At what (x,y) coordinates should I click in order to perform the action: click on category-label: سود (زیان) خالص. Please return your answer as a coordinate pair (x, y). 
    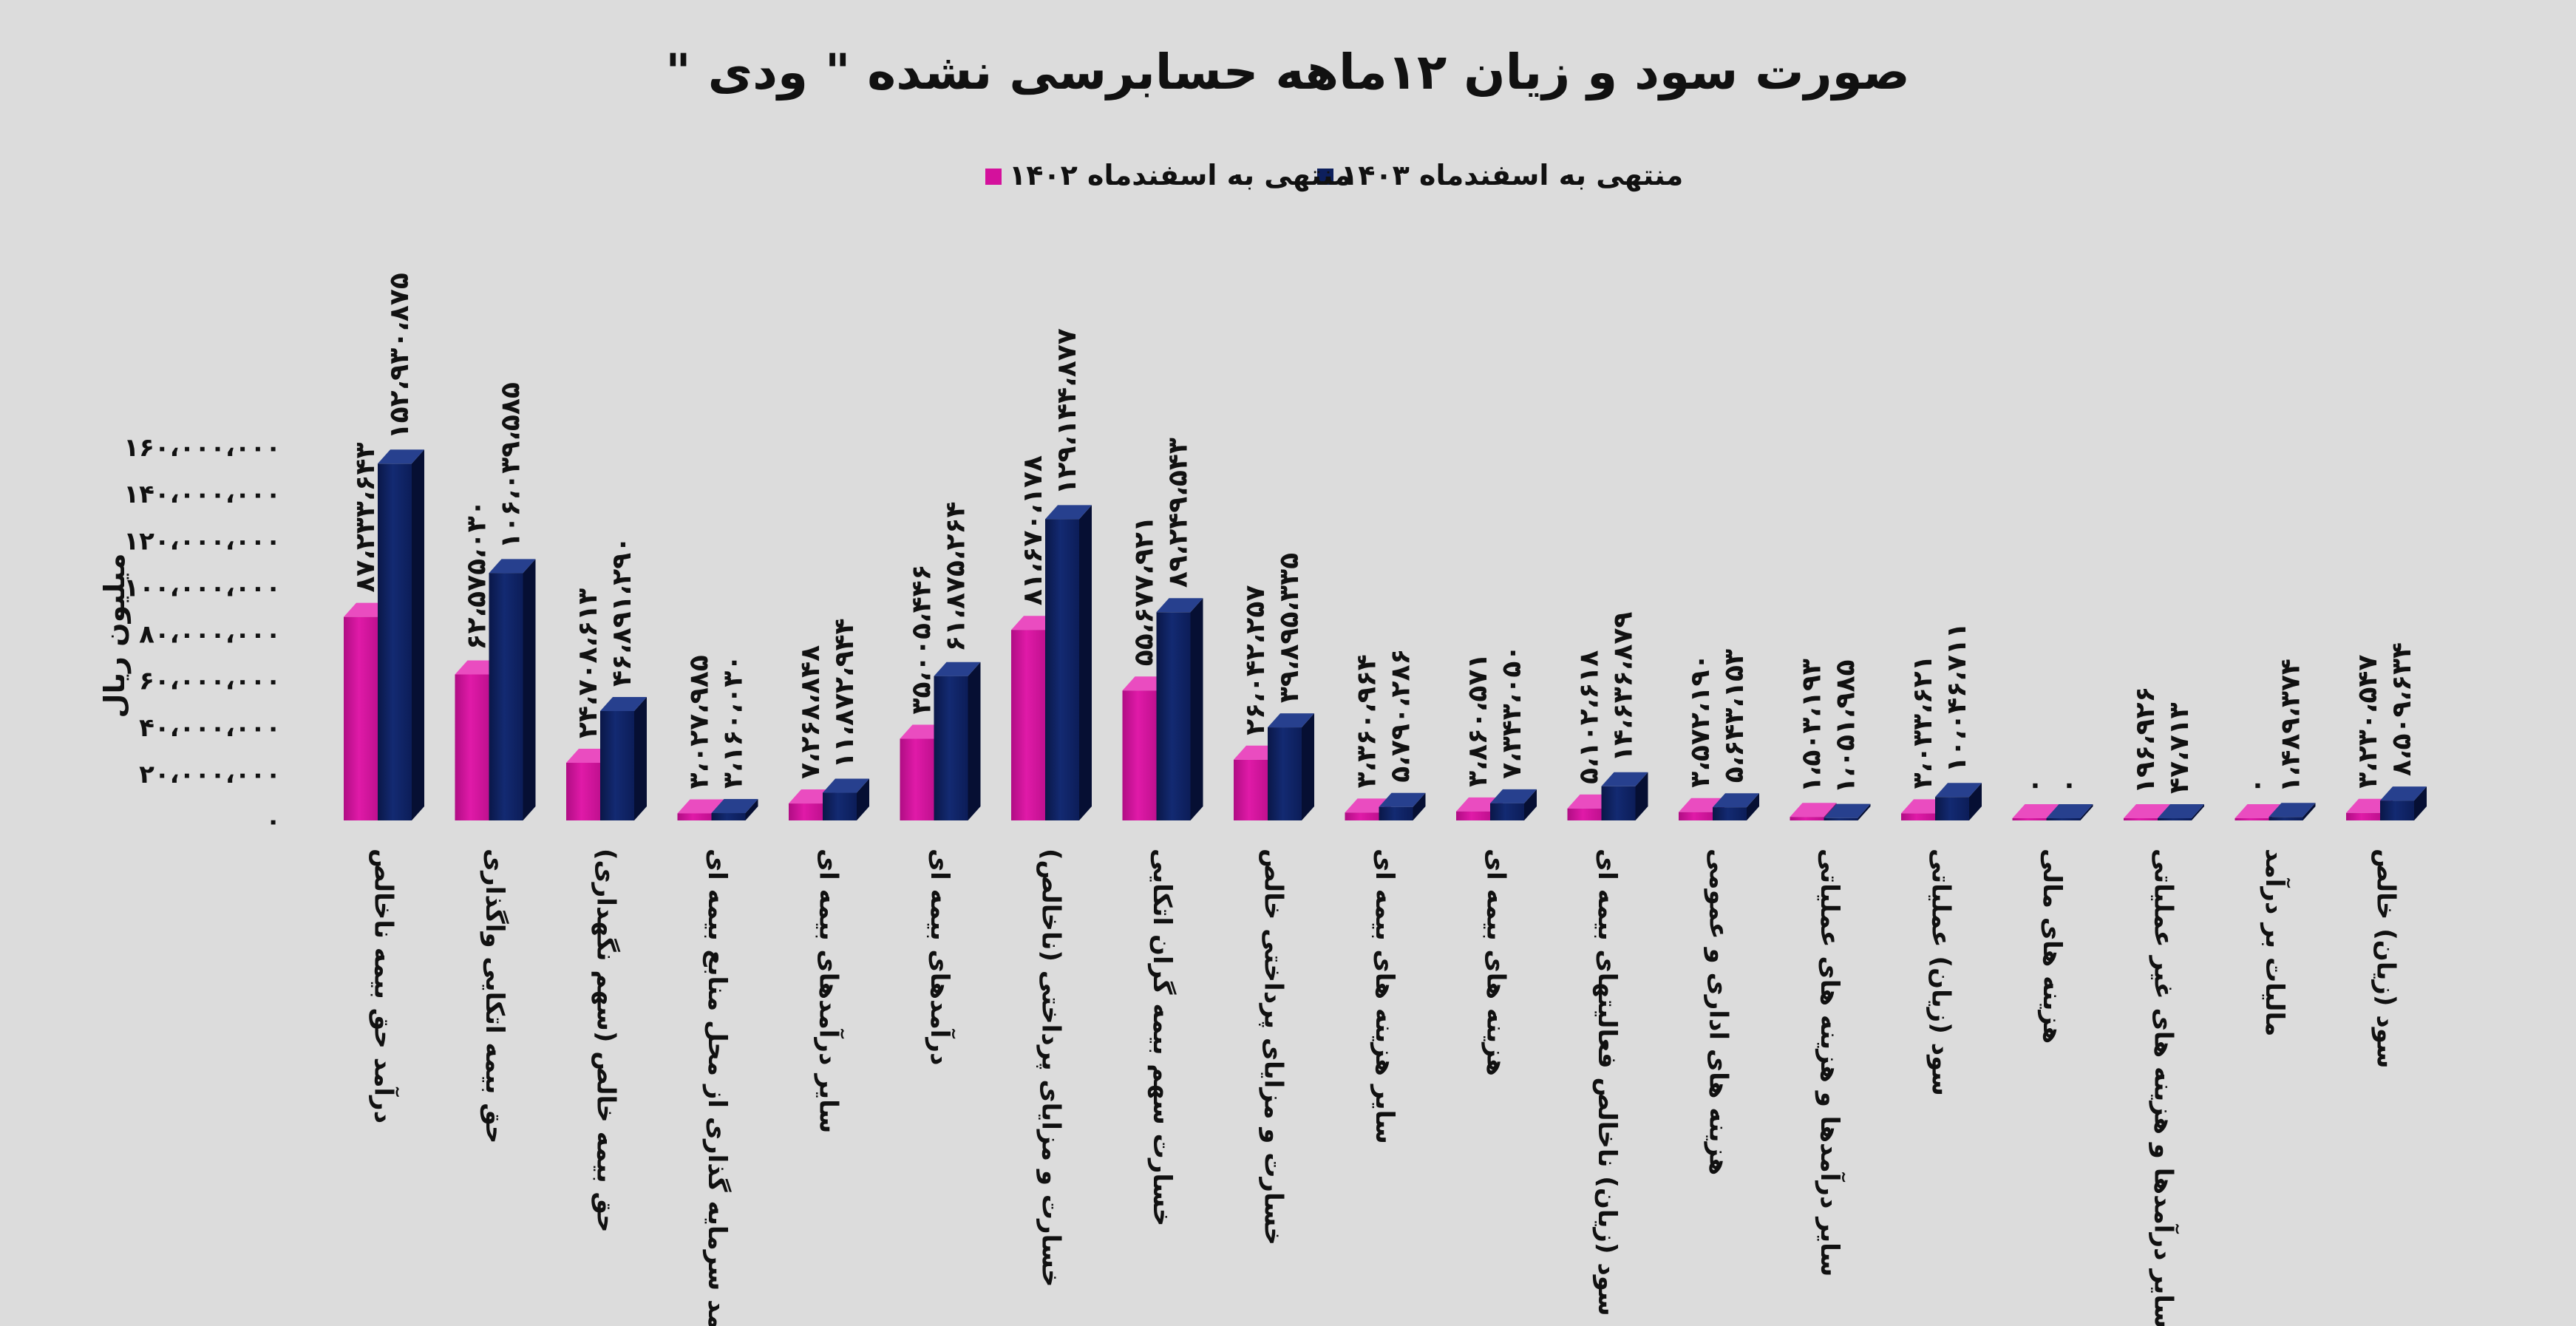
    Looking at the image, I should click on (2386, 959).